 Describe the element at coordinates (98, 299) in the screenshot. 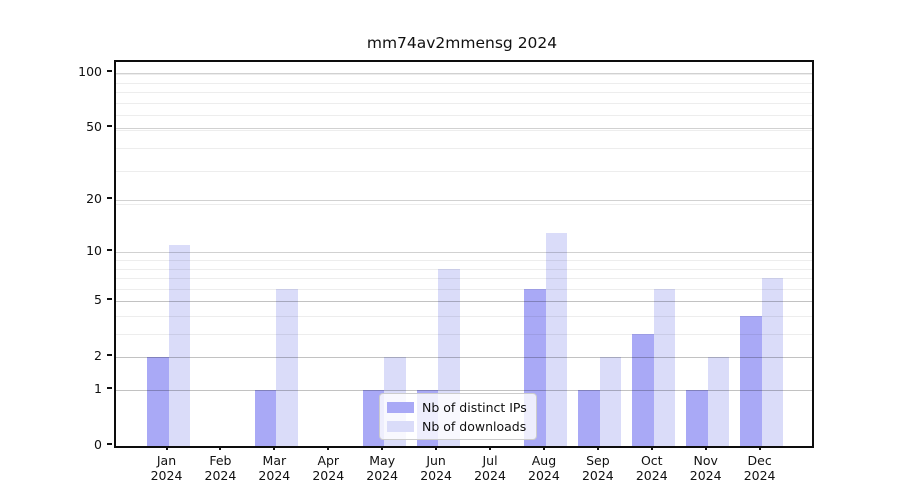

I see `y-axis-tick-label: 5` at that location.